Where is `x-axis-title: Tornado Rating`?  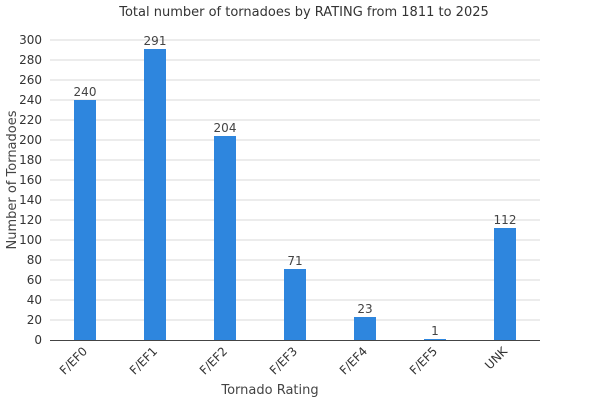
x-axis-title: Tornado Rating is located at coordinates (269, 390).